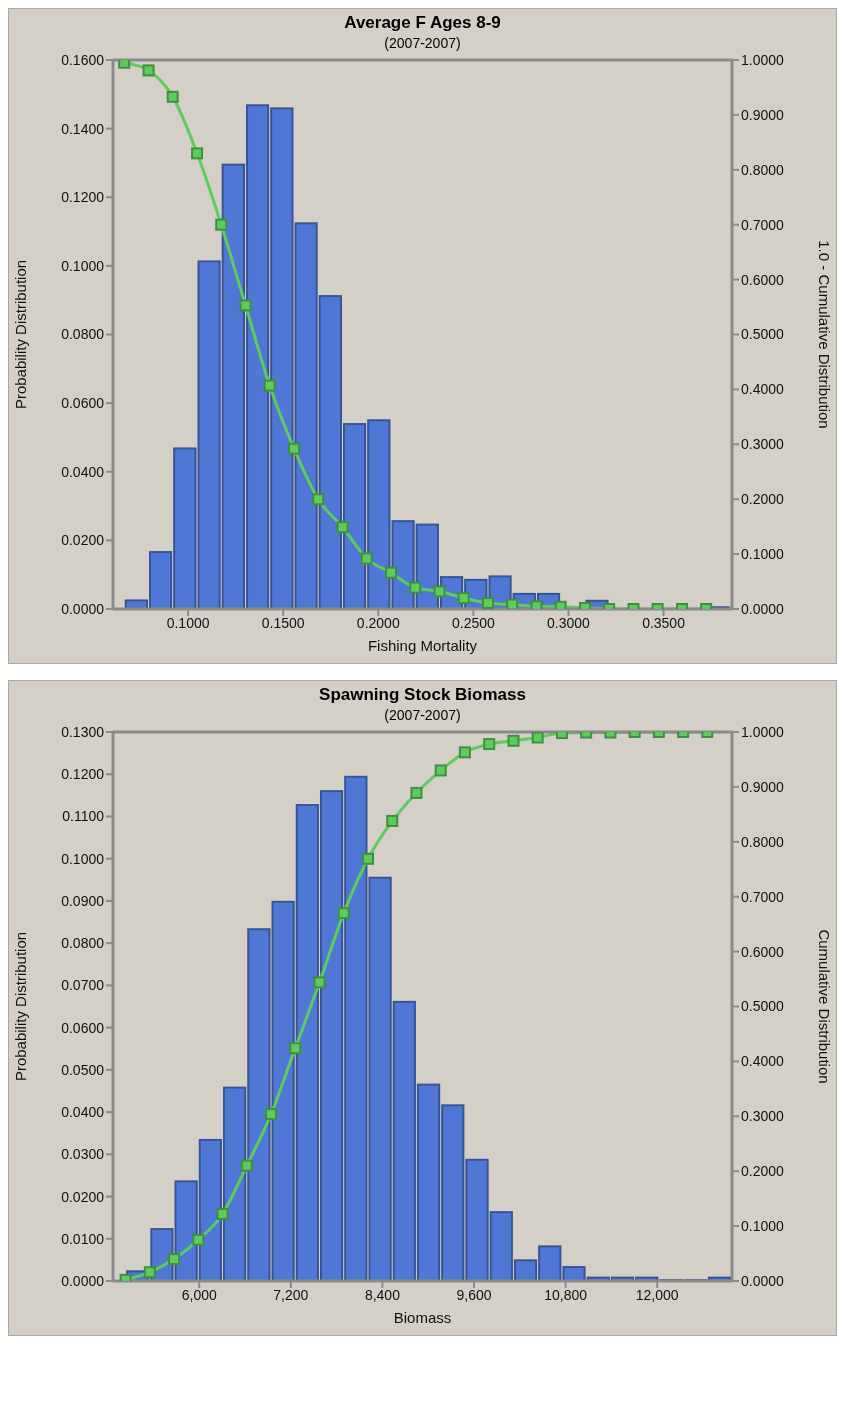  I want to click on x-tick-label: 0.1000, so click(188, 622).